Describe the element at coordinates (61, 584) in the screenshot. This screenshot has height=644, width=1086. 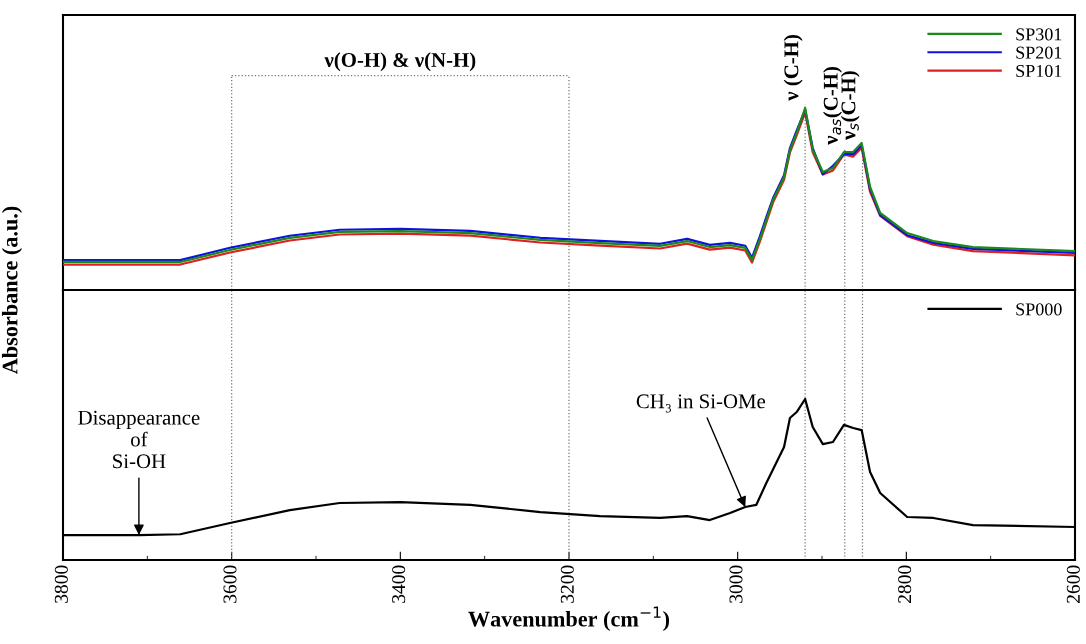
I see `x-tick-label: 3800` at that location.